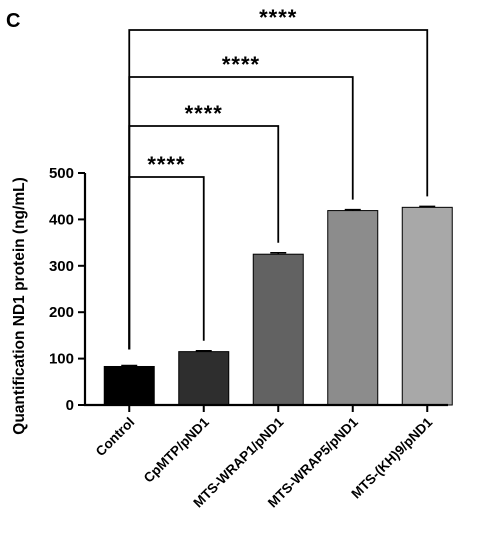  Describe the element at coordinates (204, 113) in the screenshot. I see `significance-label-2: ****` at that location.